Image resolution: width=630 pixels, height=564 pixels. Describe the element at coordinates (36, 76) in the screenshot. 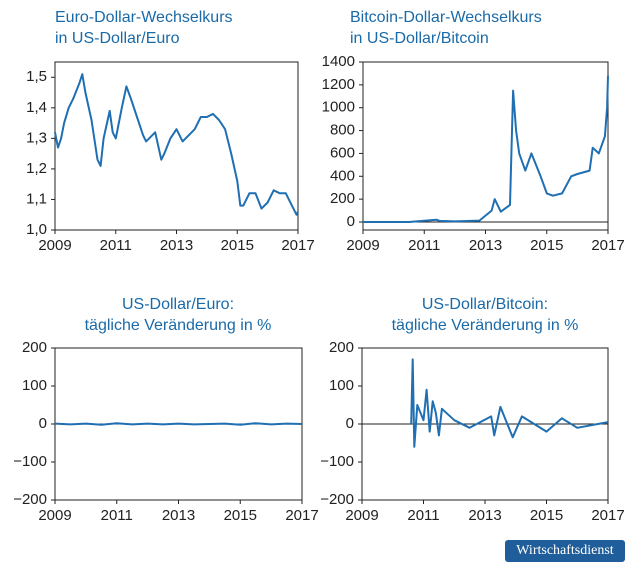

I see `y-tick-label: 1,5` at that location.